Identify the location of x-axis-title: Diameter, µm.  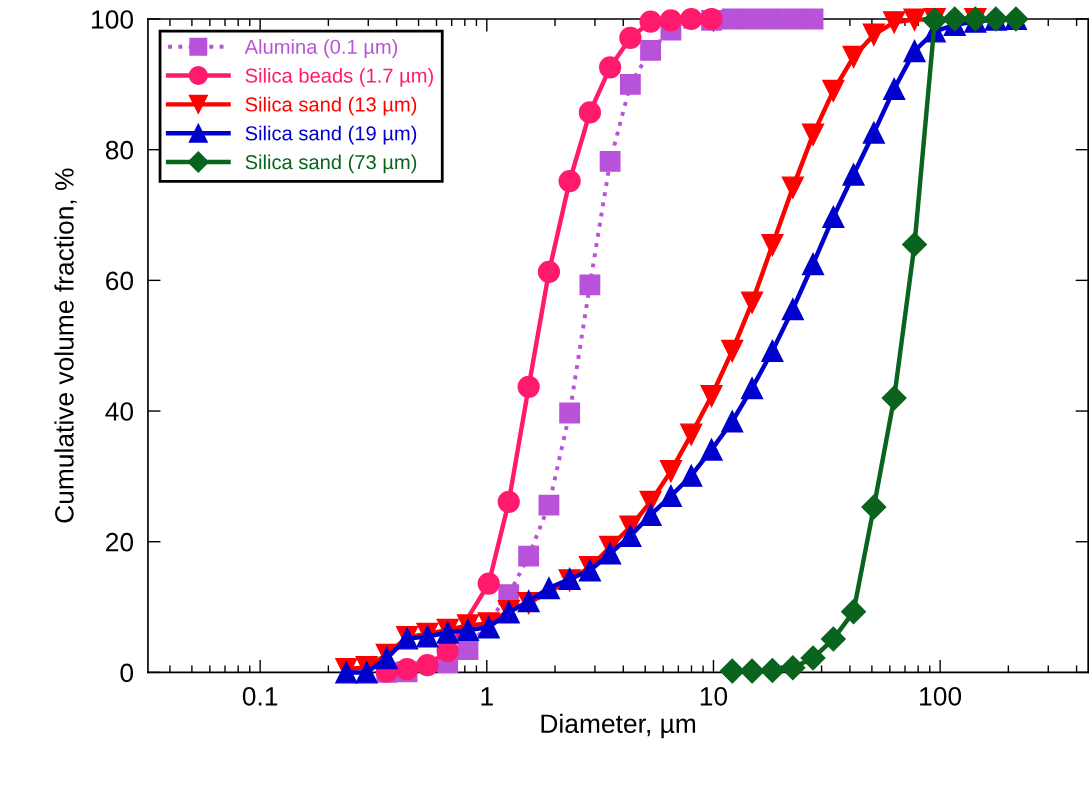
(618, 726).